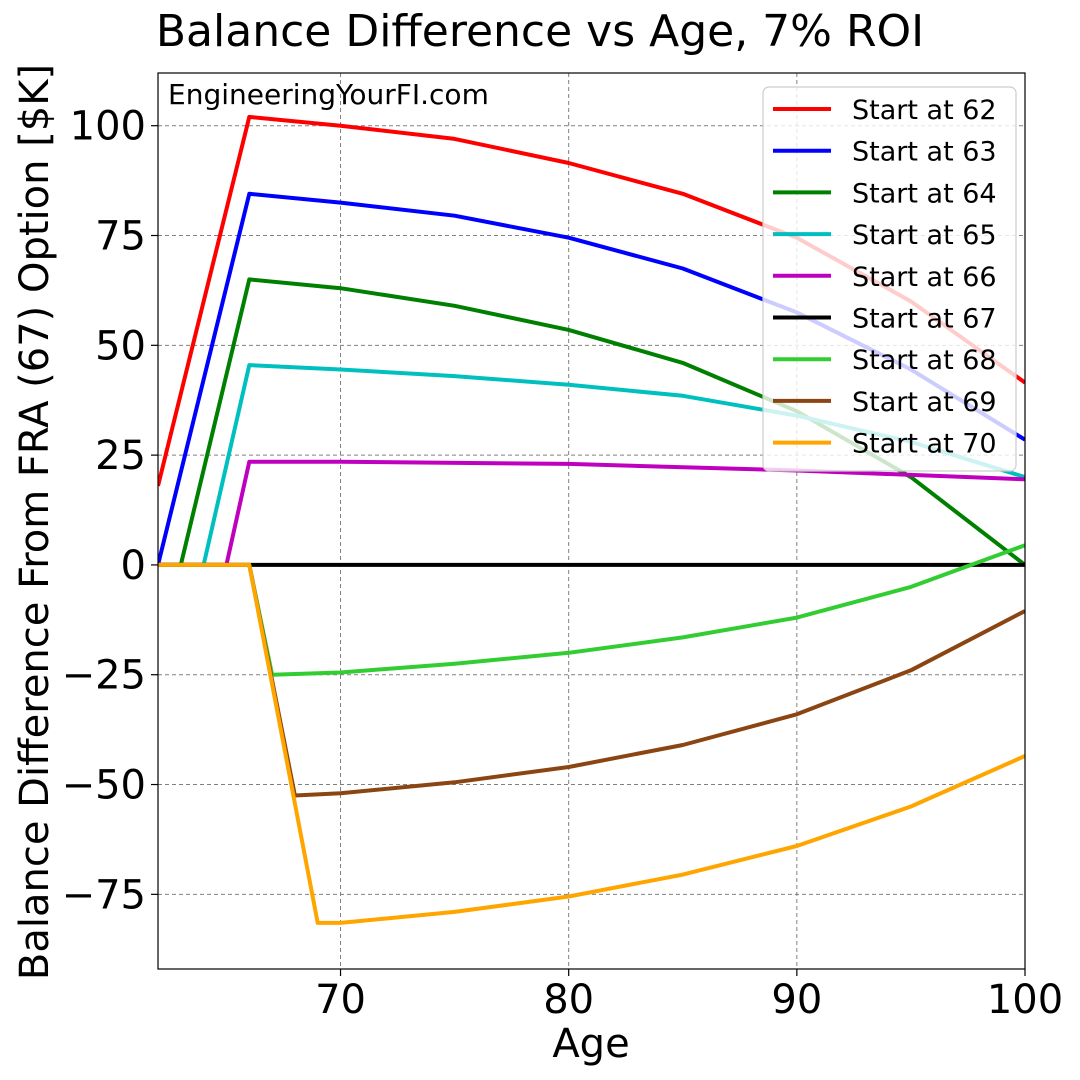 The height and width of the screenshot is (1080, 1080). I want to click on y-tick-label: 100, so click(108, 127).